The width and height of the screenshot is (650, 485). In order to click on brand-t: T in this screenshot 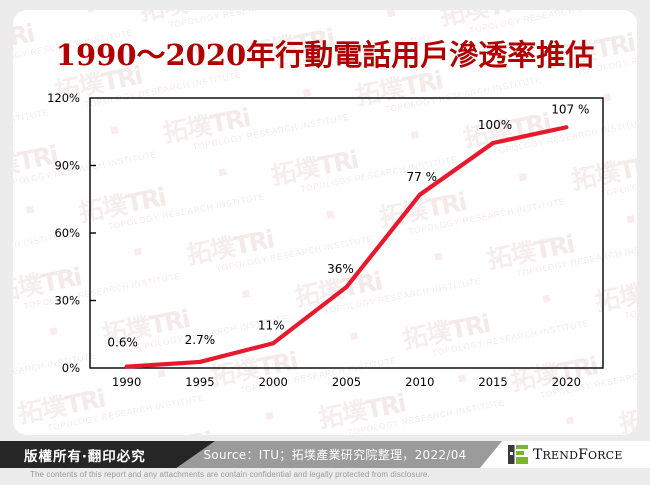, I will do `click(538, 454)`.